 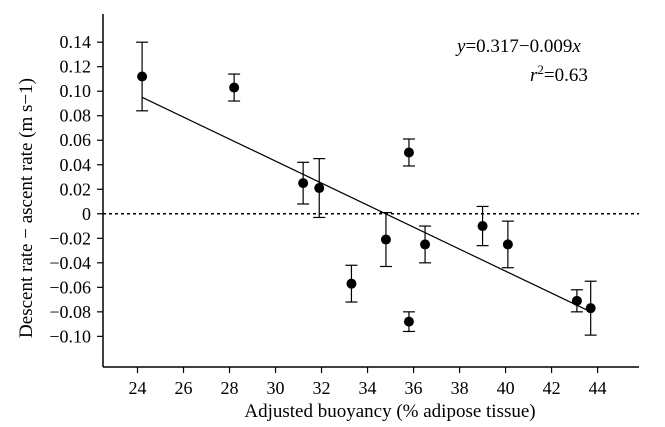 What do you see at coordinates (276, 388) in the screenshot?
I see `x-tick-label: 30` at bounding box center [276, 388].